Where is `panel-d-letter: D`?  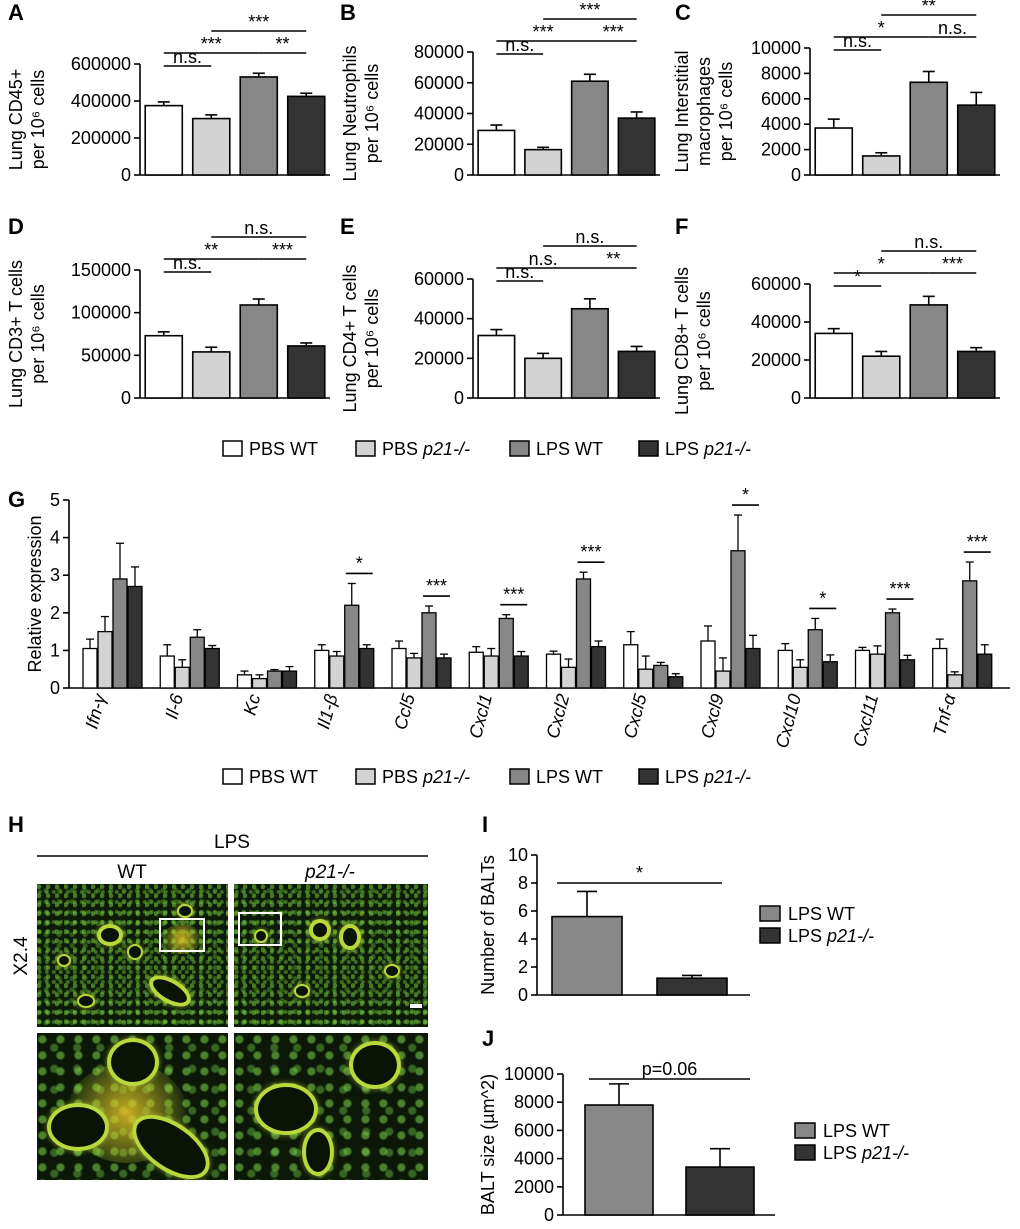
panel-d-letter: D is located at coordinates (16, 226).